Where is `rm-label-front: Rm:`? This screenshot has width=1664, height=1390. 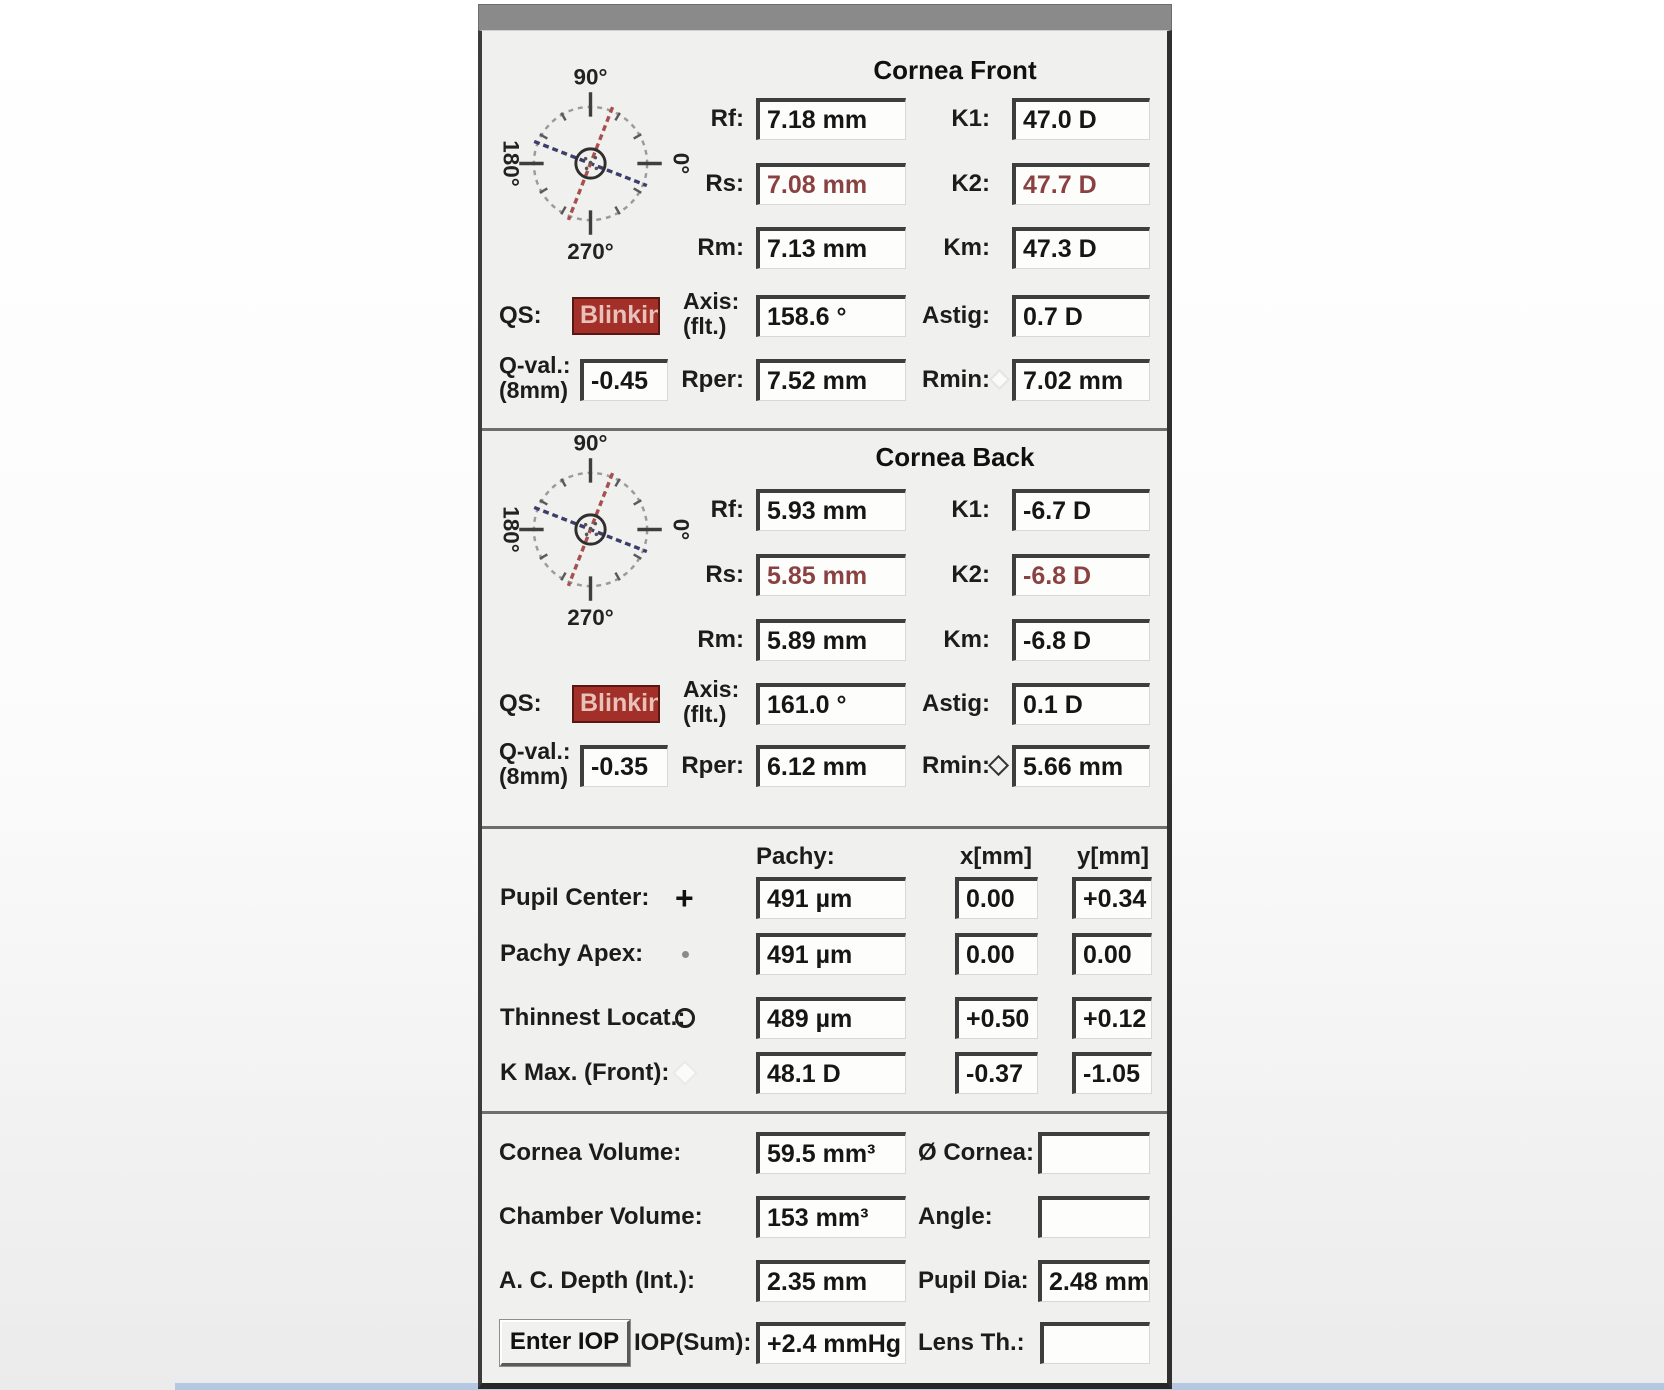
rm-label-front: Rm: is located at coordinates (720, 247).